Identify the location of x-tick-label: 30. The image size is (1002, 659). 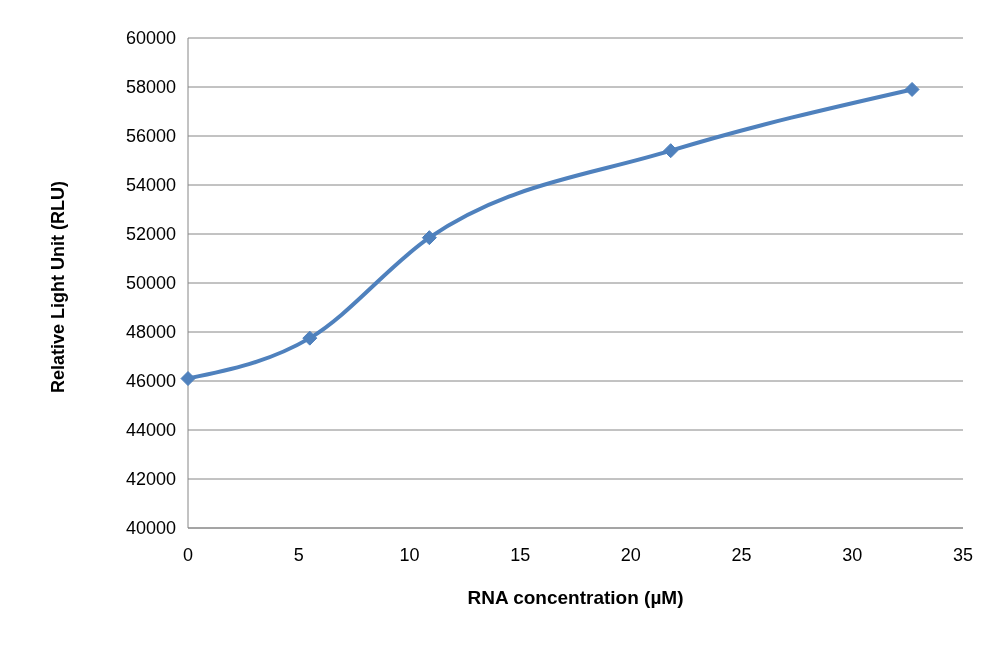
(852, 554).